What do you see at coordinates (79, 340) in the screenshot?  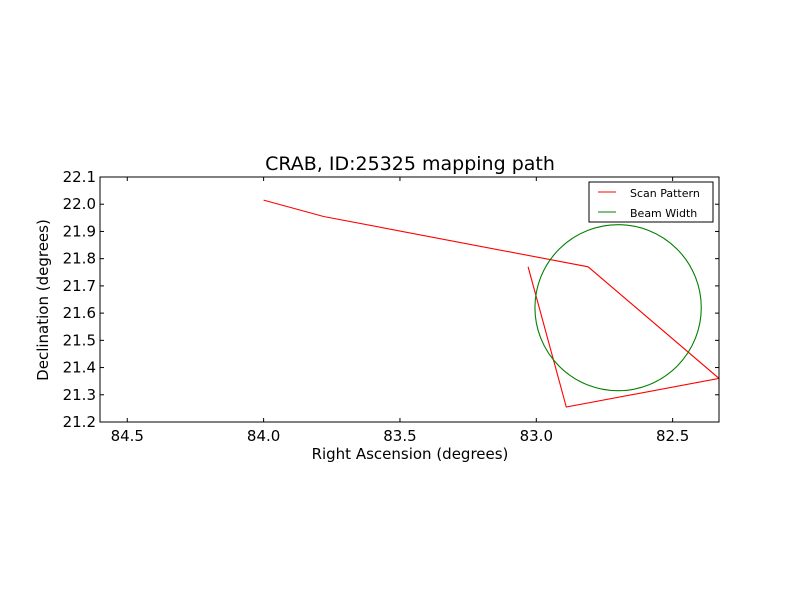 I see `y-tick-label: 21.5` at bounding box center [79, 340].